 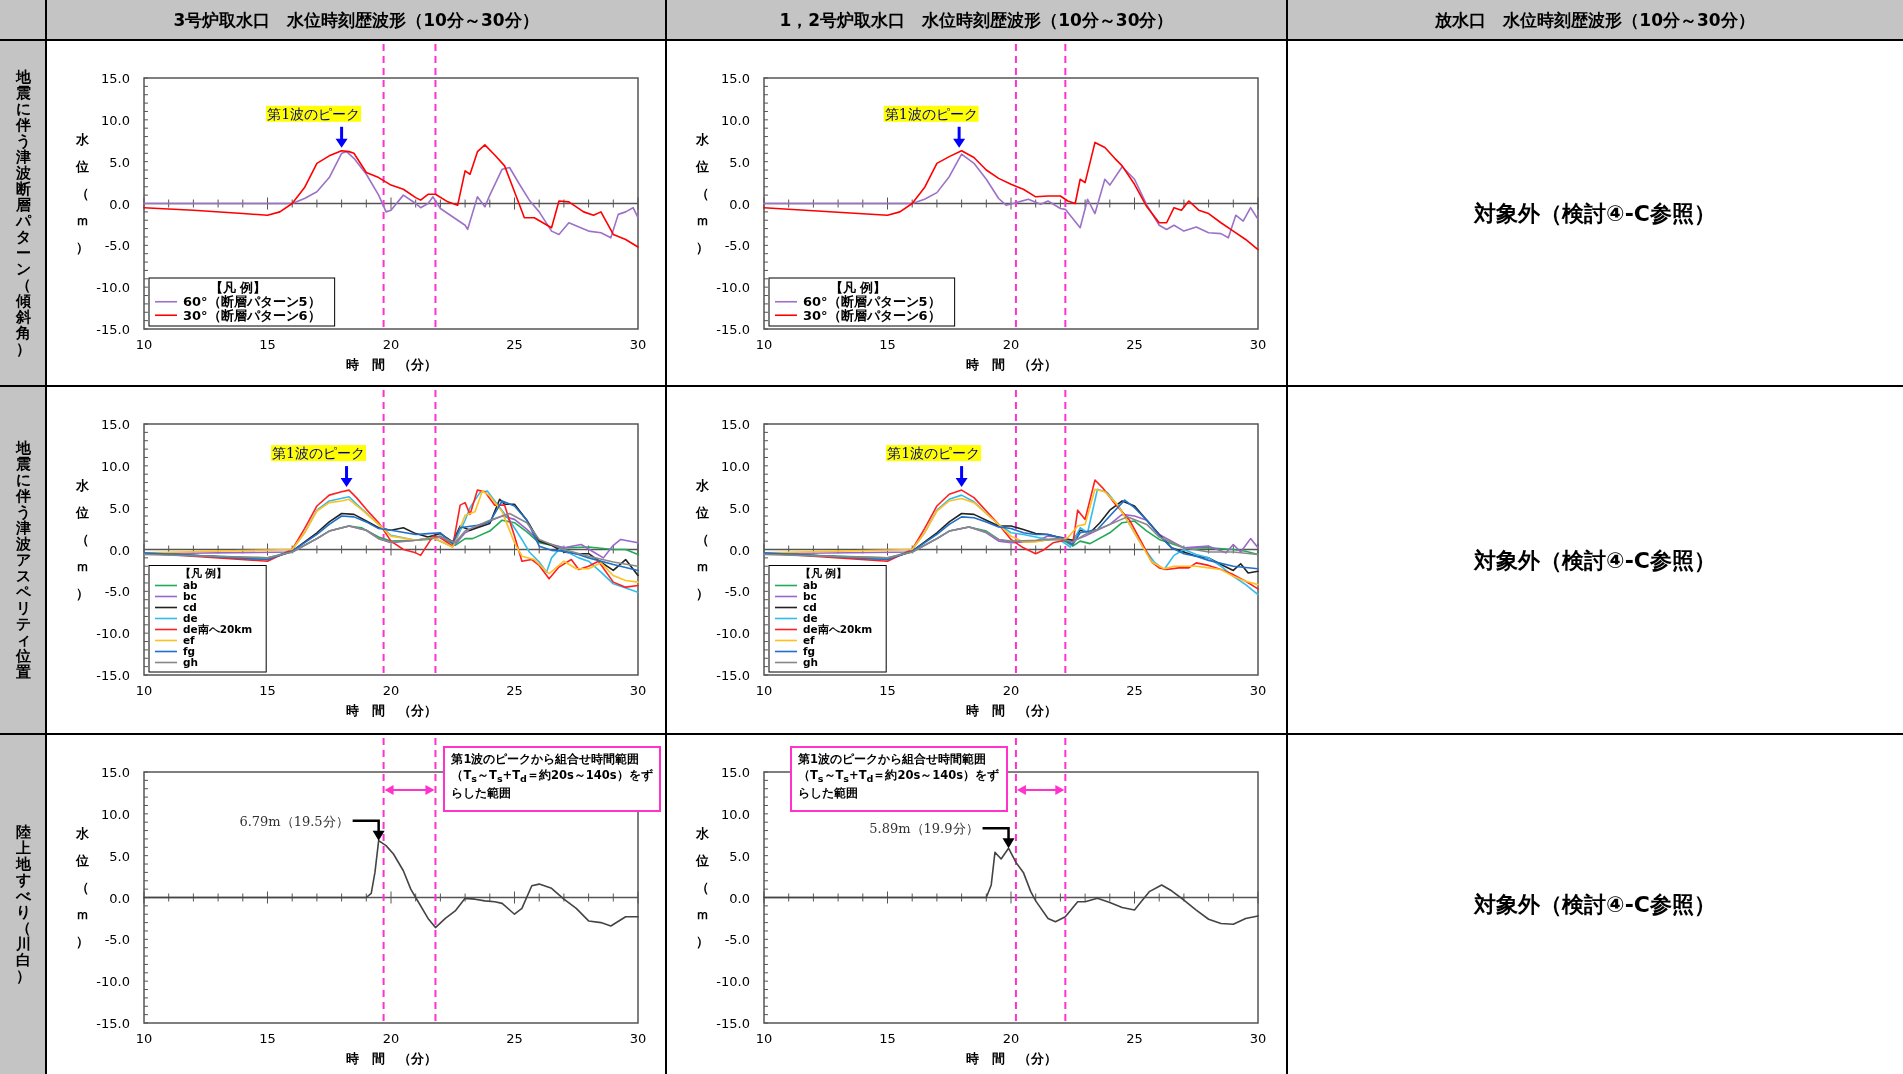 What do you see at coordinates (810, 596) in the screenshot?
I see `legend-label: bc` at bounding box center [810, 596].